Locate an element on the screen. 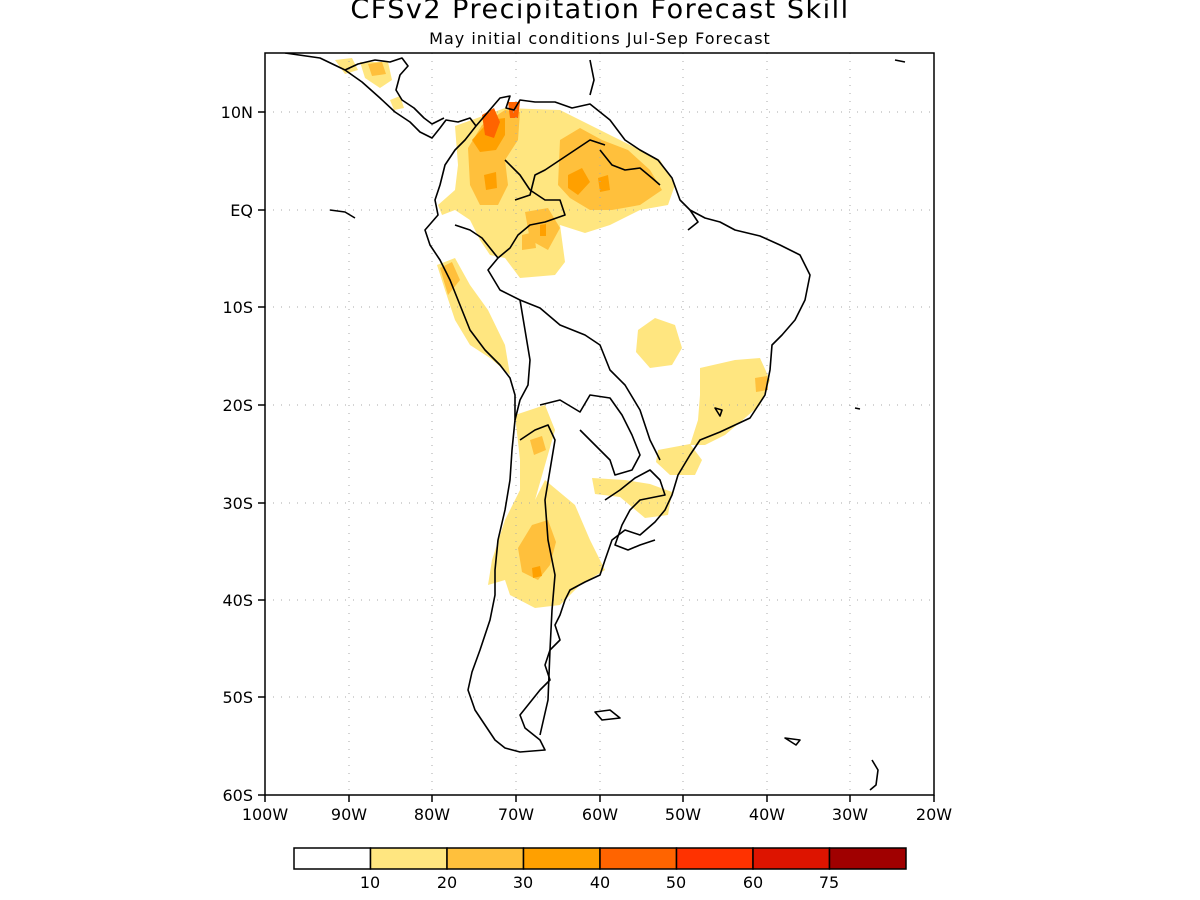  lat-label: EQ is located at coordinates (241, 210).